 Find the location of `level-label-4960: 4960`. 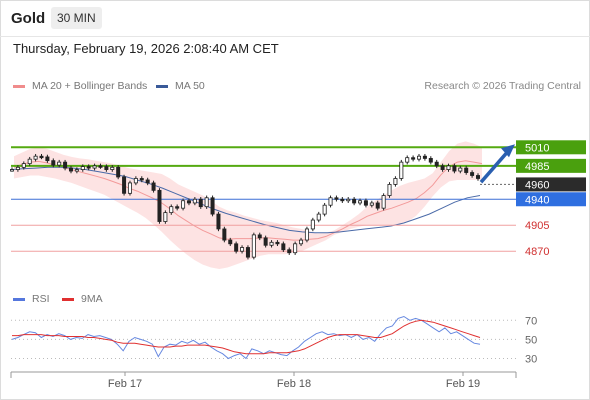

level-label-4960: 4960 is located at coordinates (537, 185).